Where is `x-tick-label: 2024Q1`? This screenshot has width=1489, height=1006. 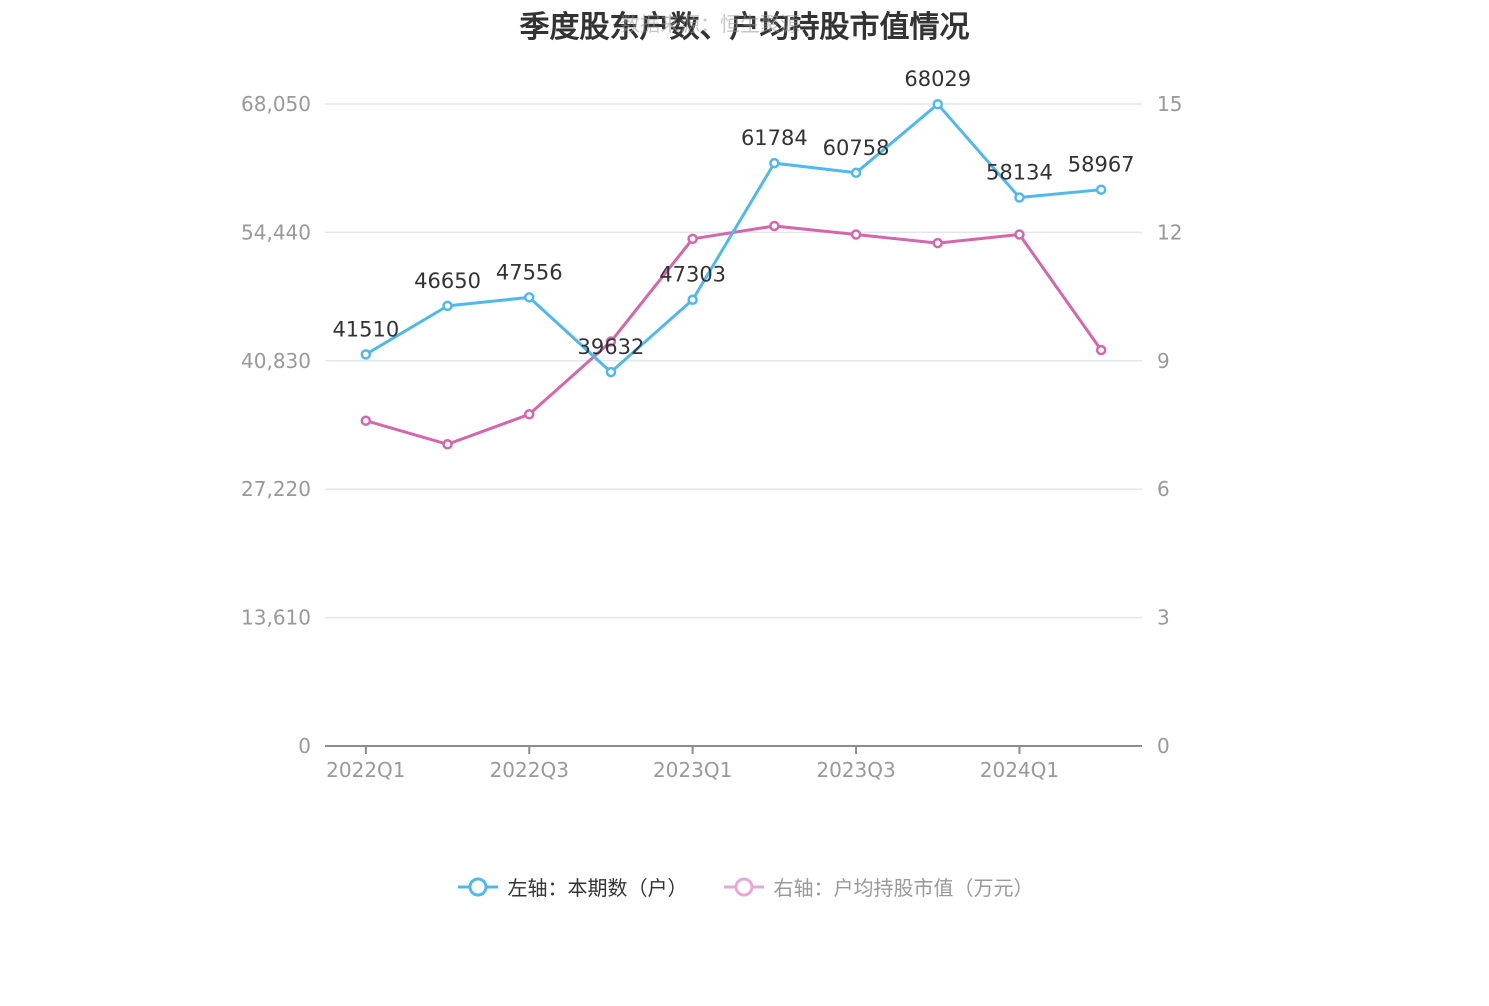 x-tick-label: 2024Q1 is located at coordinates (1019, 770).